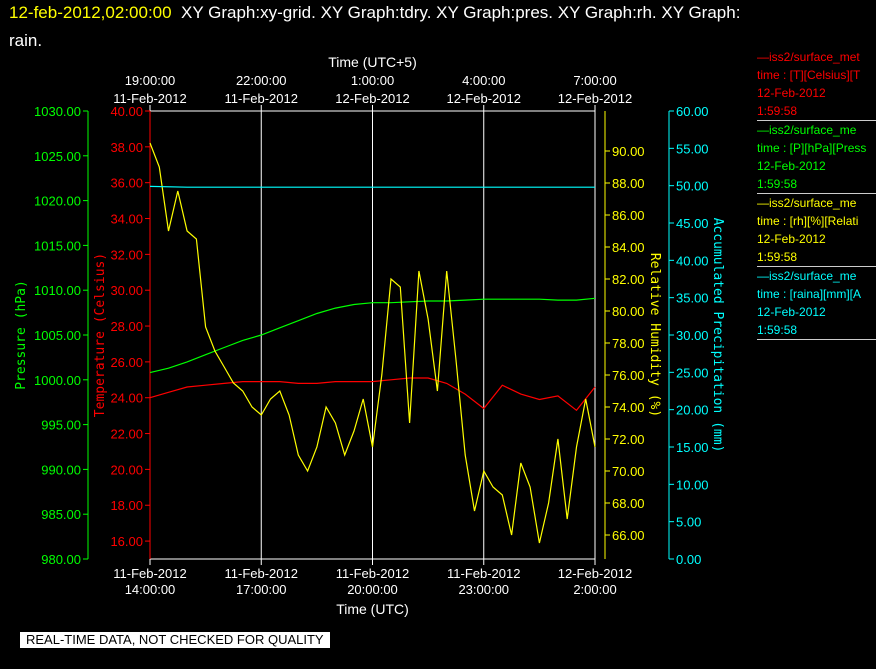 Image resolution: width=876 pixels, height=669 pixels. I want to click on pressure-tick-label: 995.00, so click(61, 425).